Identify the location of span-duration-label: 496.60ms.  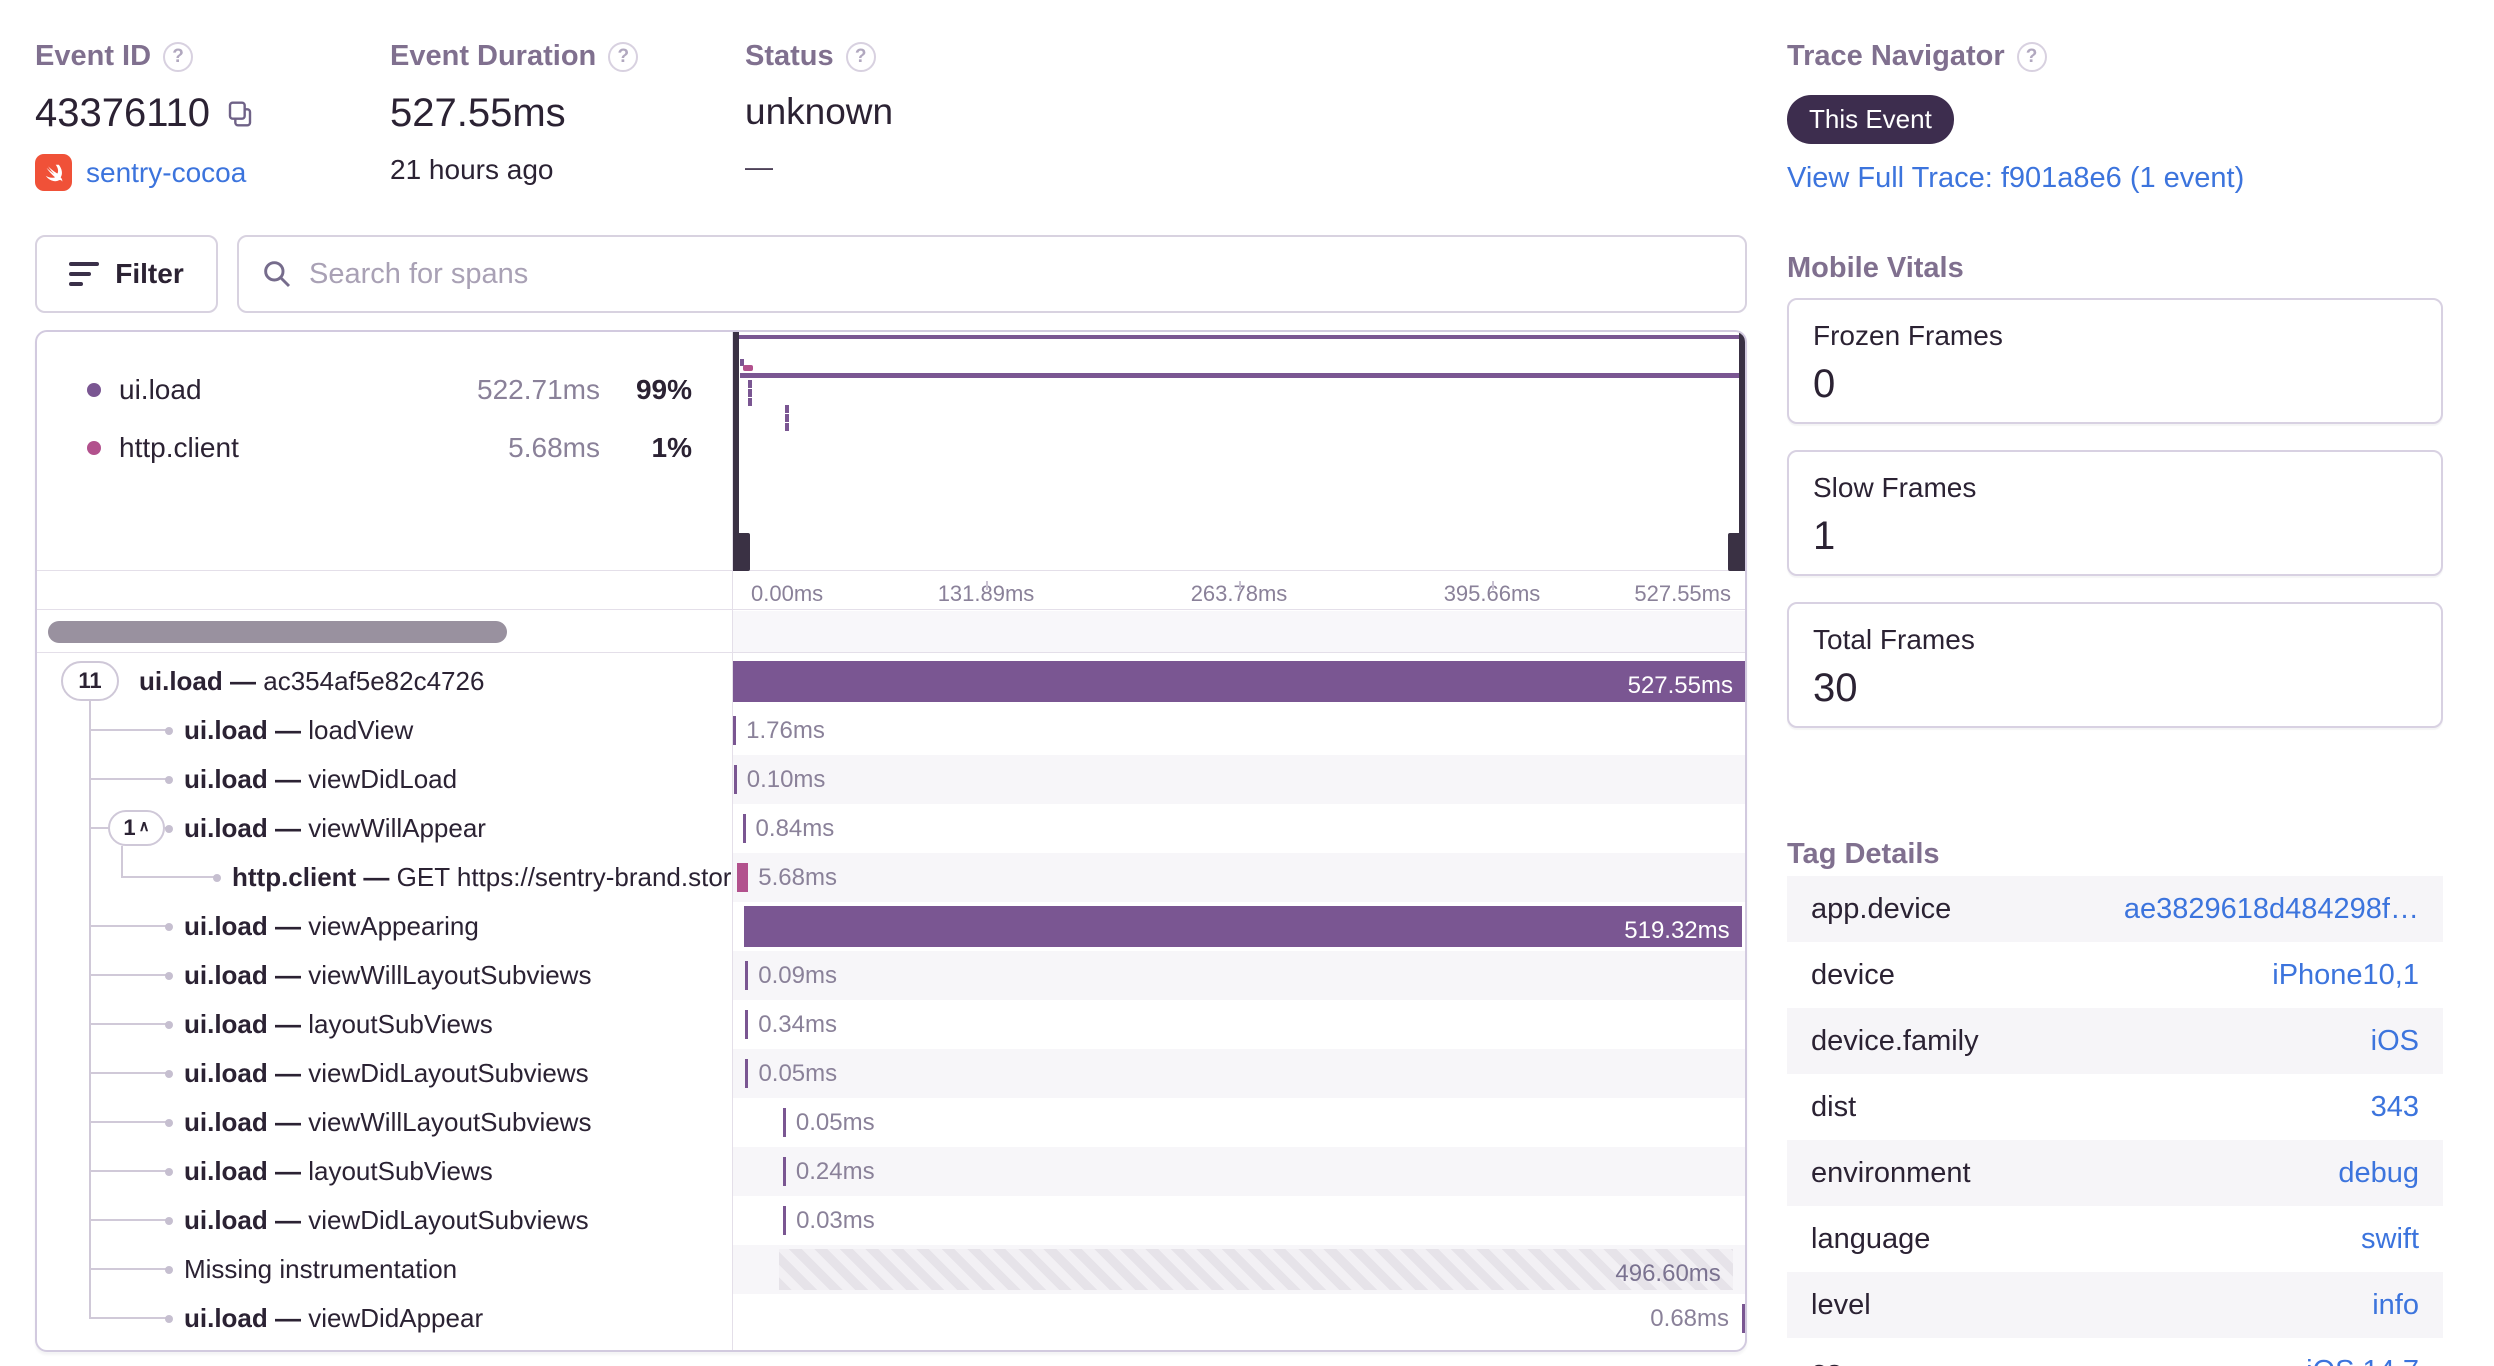
(1668, 1273).